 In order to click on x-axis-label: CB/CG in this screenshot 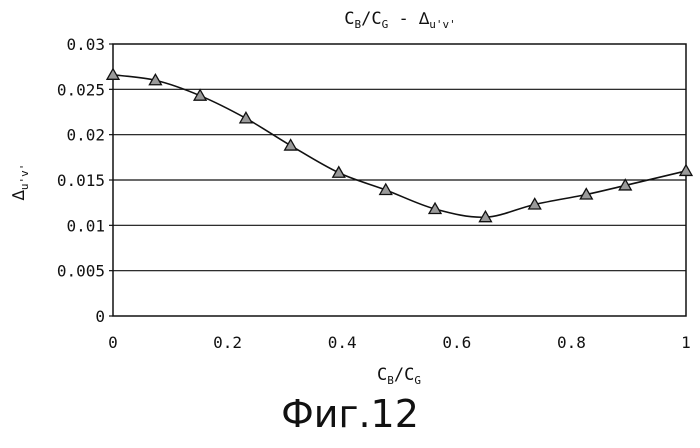, I will do `click(399, 376)`.